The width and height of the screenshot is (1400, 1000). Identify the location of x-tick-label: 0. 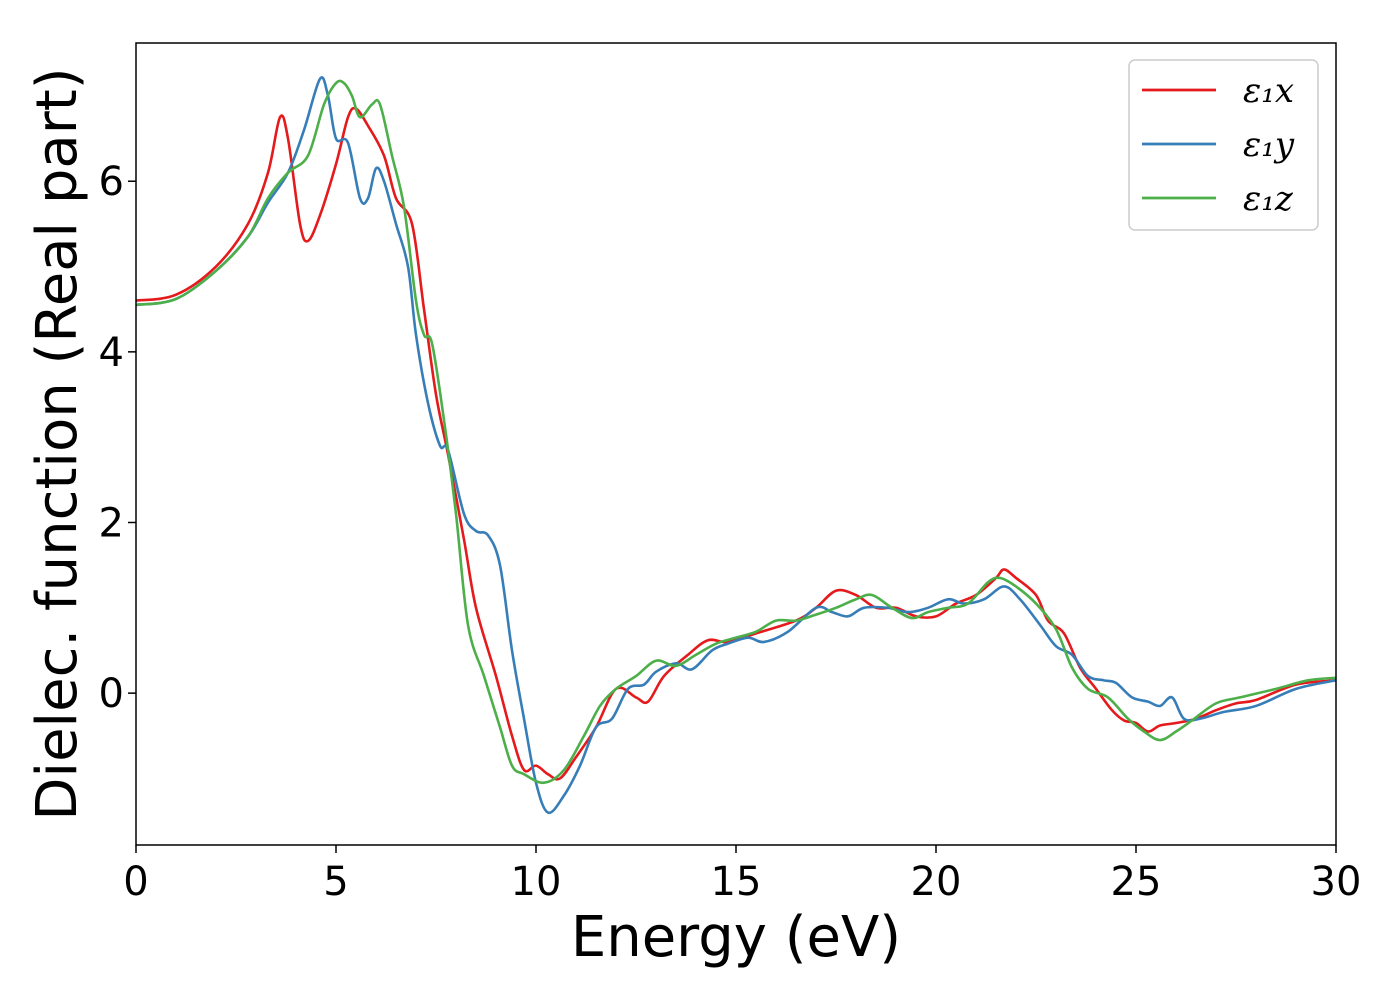
(135, 882).